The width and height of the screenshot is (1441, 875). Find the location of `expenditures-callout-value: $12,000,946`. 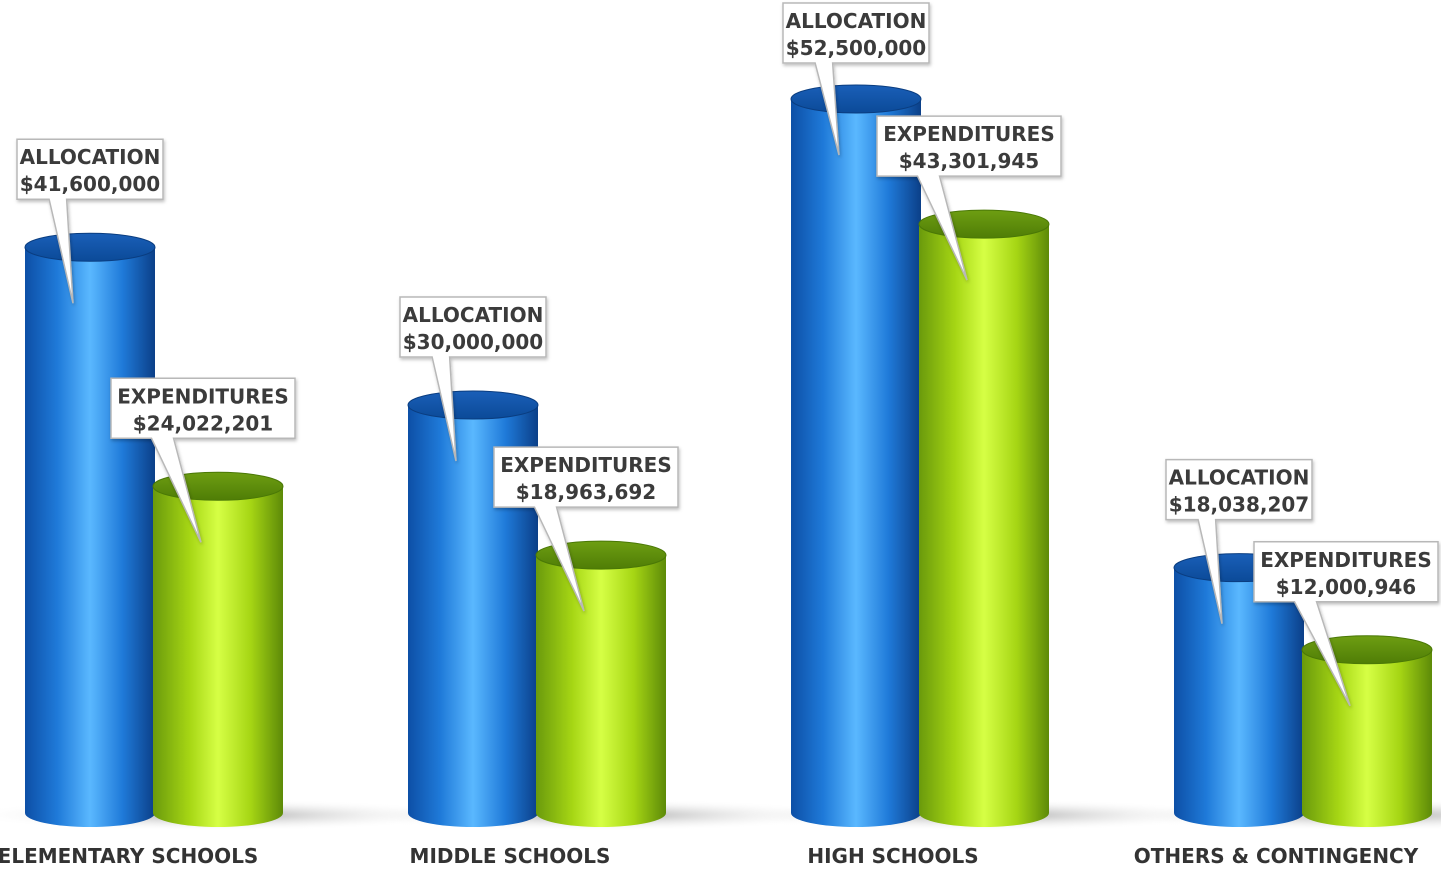

expenditures-callout-value: $12,000,946 is located at coordinates (1346, 587).